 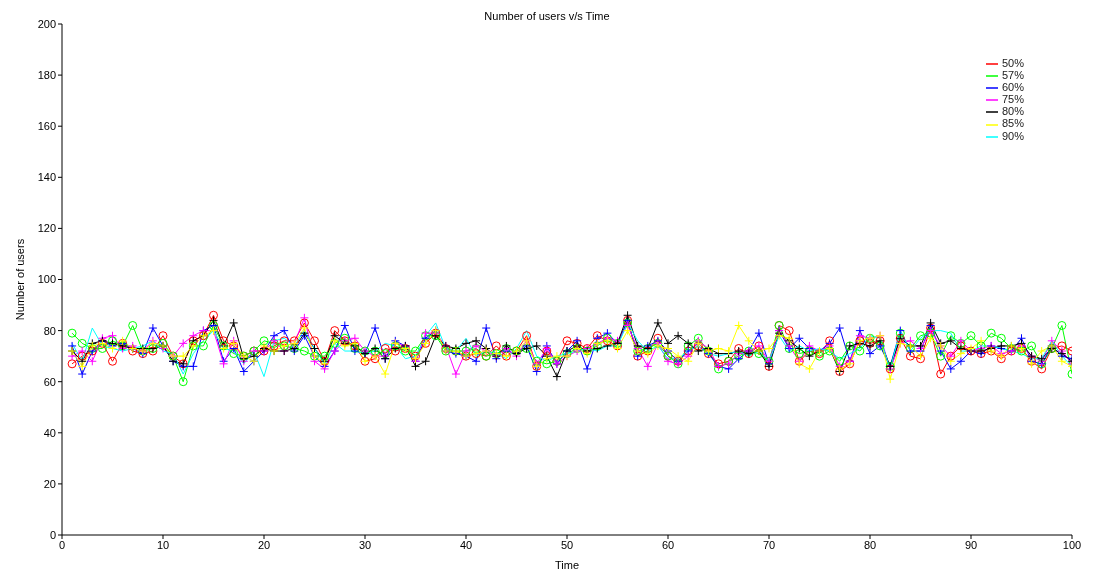 I want to click on x-tick-label: 100, so click(x=1072, y=544).